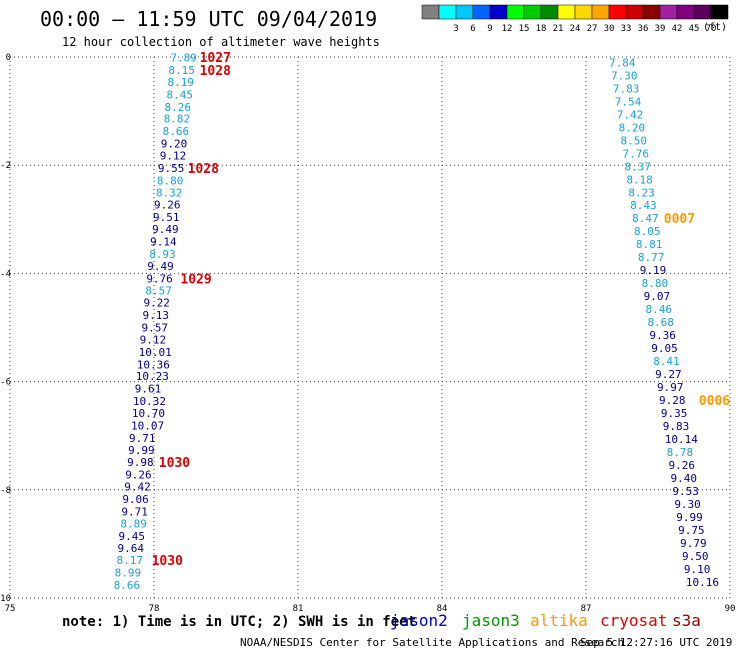 The height and width of the screenshot is (650, 740). Describe the element at coordinates (632, 127) in the screenshot. I see `data-point-track-east: 8.20` at that location.